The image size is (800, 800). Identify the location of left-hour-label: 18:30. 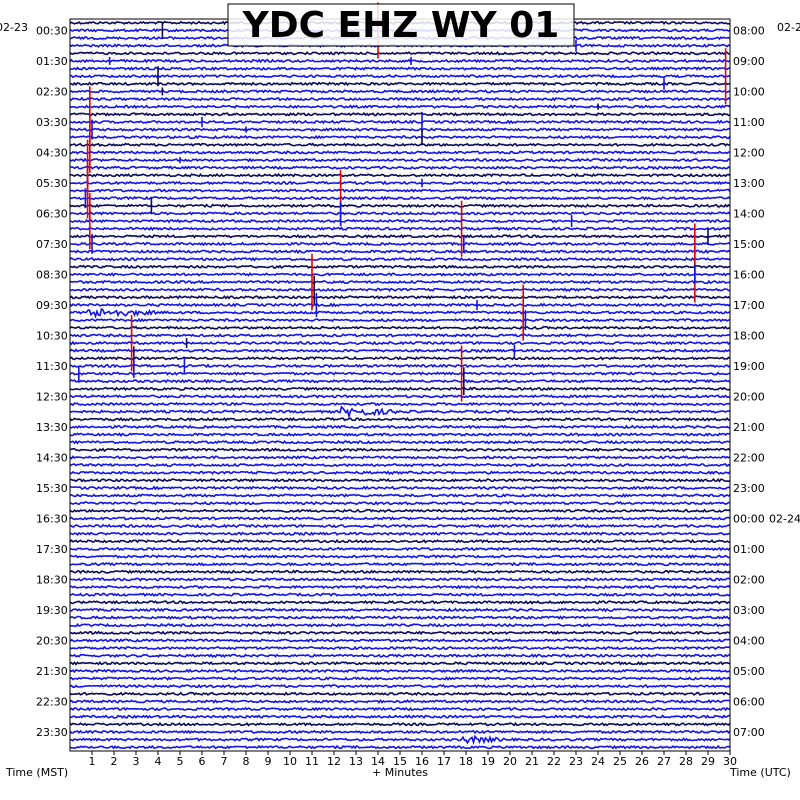
(52, 579).